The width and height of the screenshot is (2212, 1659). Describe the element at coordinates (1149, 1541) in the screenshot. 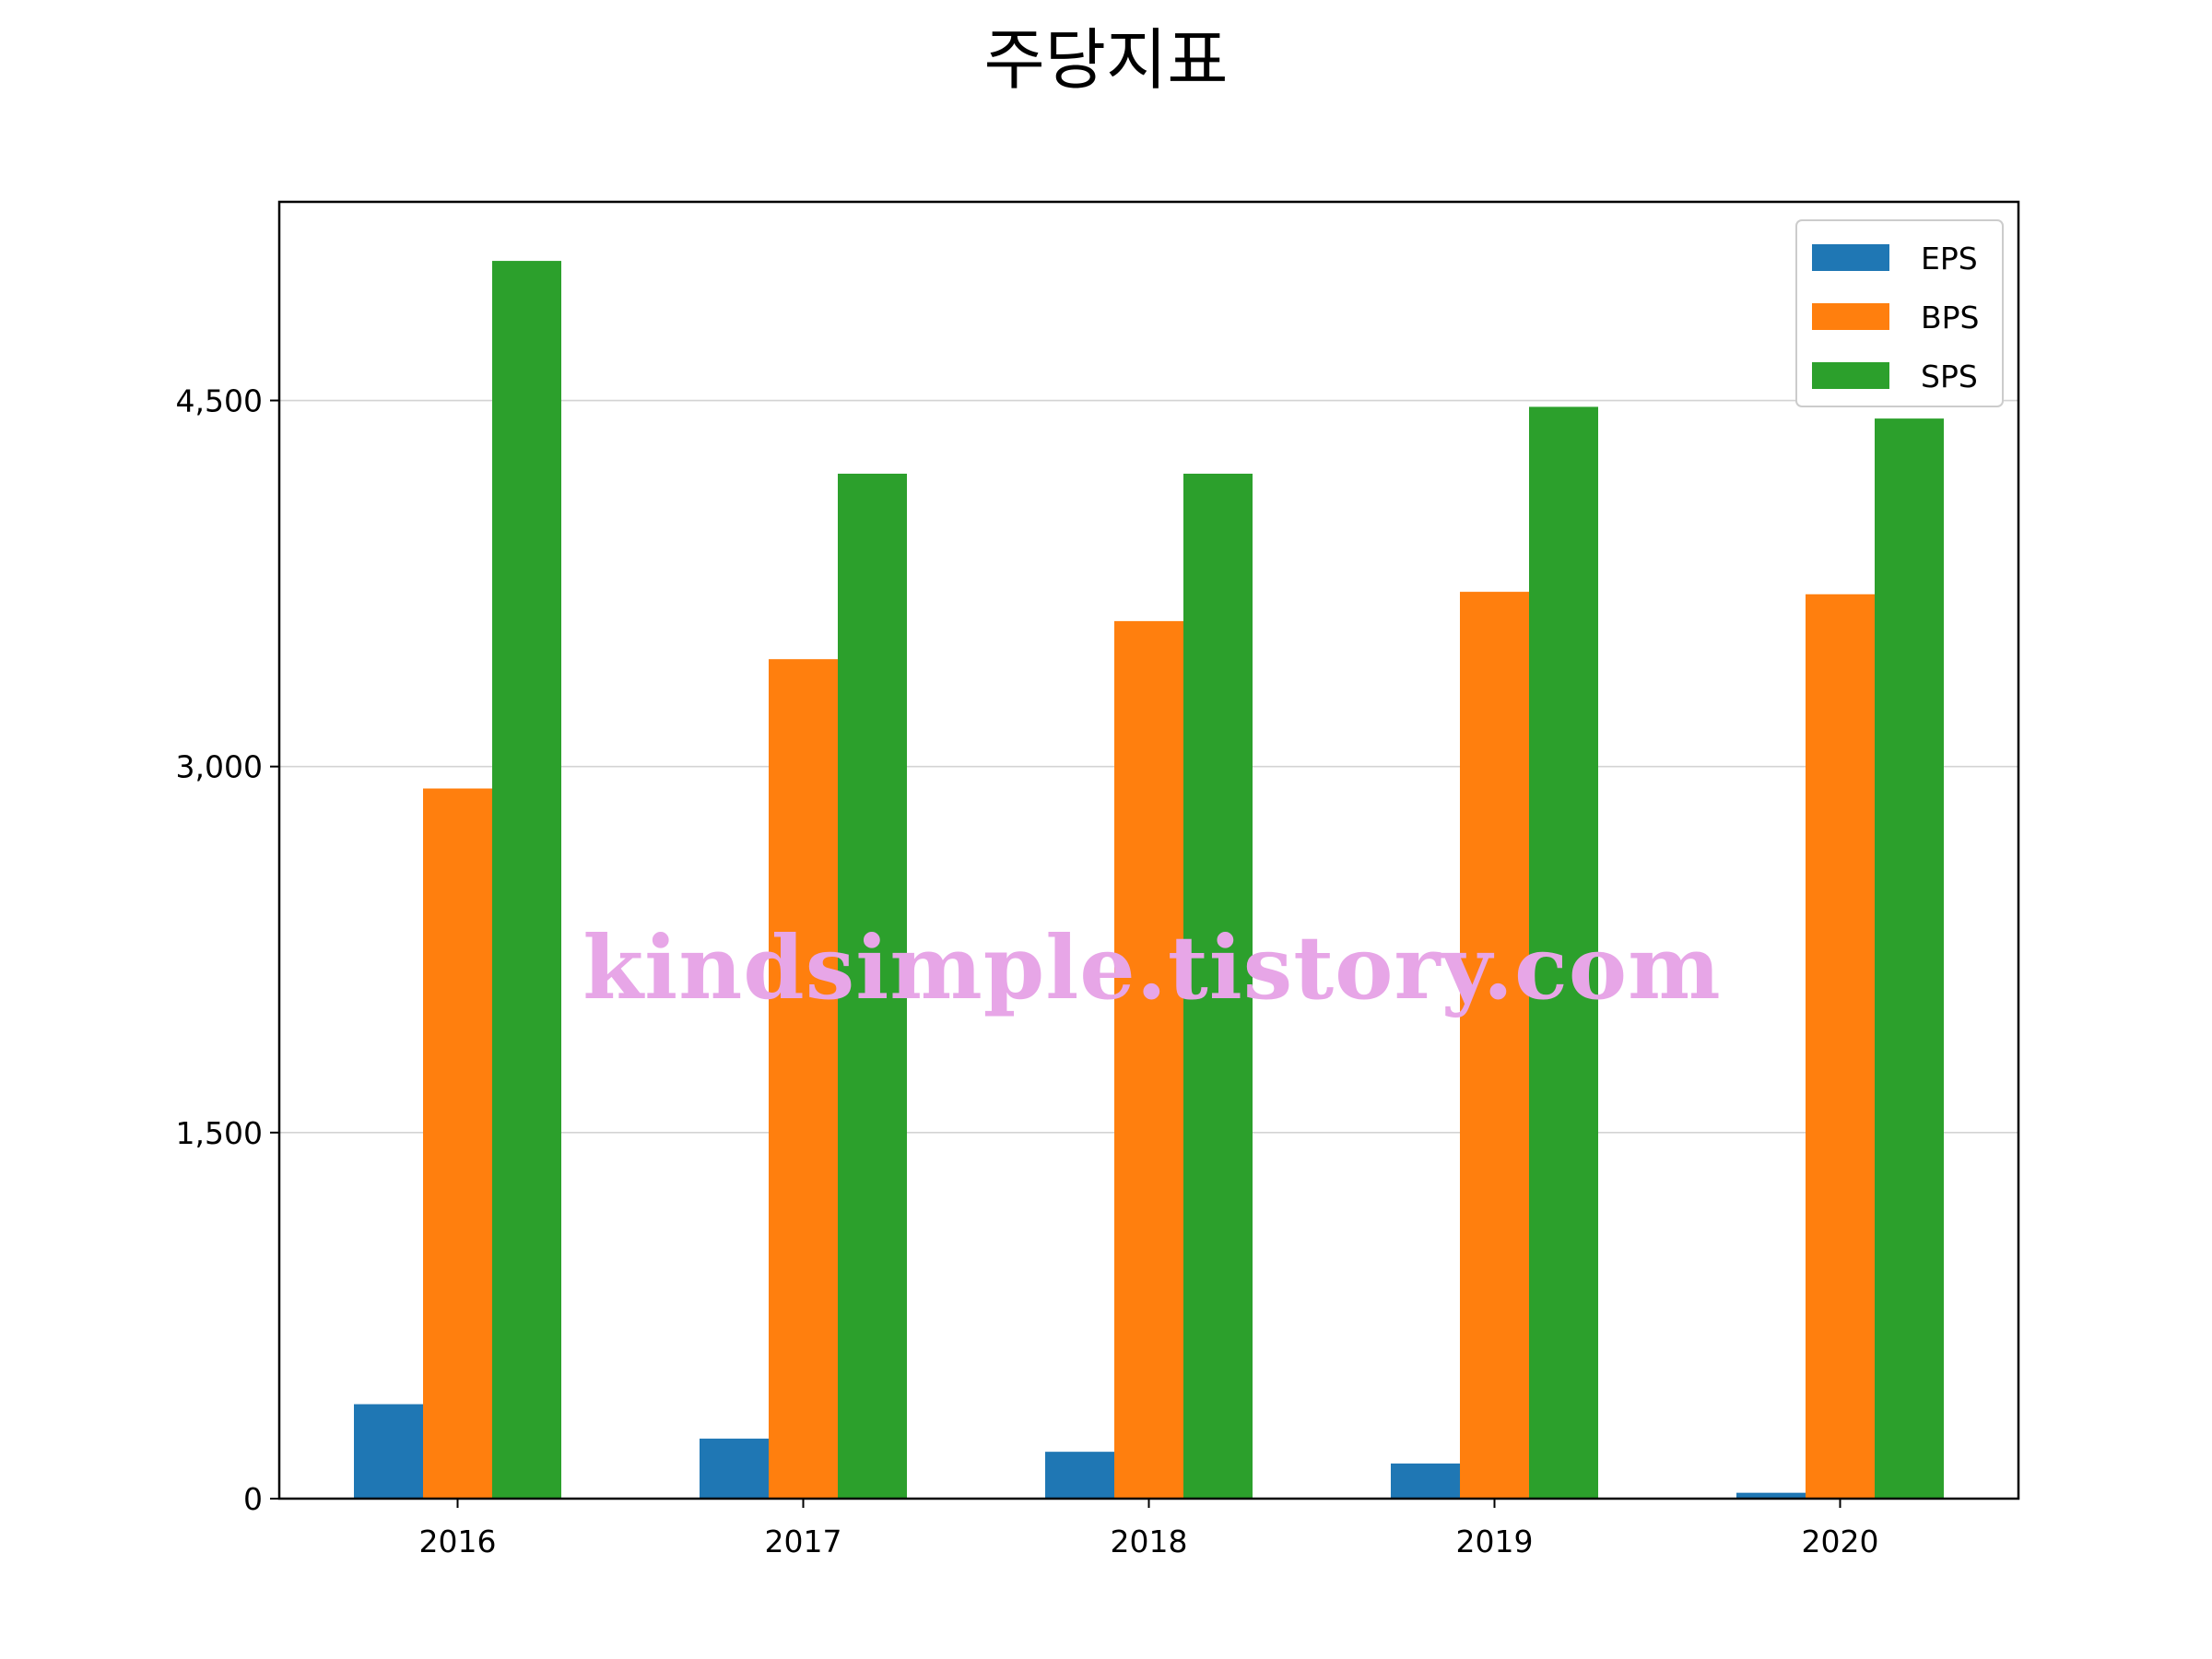

I see `x-tick-label: 2018` at that location.